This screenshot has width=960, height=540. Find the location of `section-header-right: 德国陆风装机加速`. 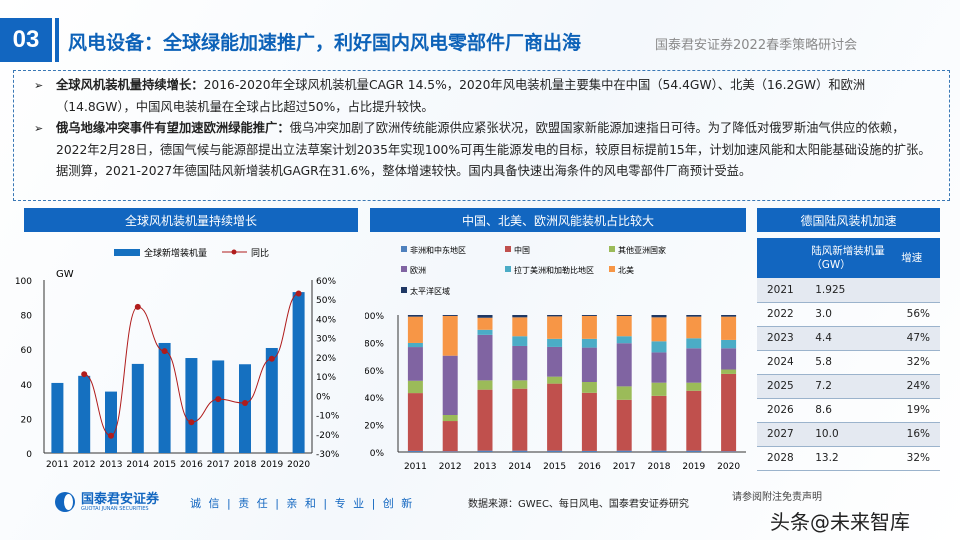

section-header-right: 德国陆风装机加速 is located at coordinates (848, 220).